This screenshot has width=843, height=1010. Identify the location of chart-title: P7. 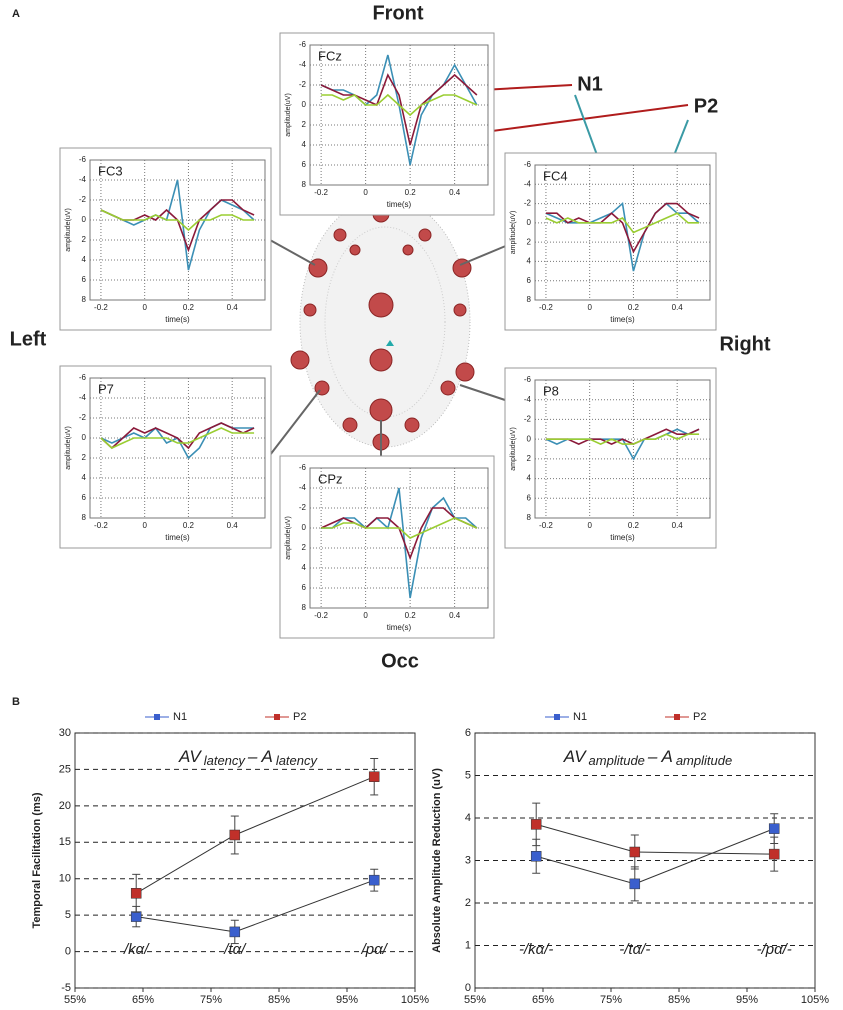
(106, 388).